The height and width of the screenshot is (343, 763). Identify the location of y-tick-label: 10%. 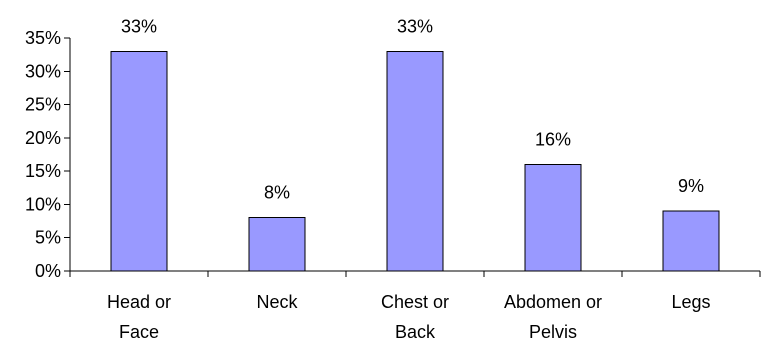
(43, 204).